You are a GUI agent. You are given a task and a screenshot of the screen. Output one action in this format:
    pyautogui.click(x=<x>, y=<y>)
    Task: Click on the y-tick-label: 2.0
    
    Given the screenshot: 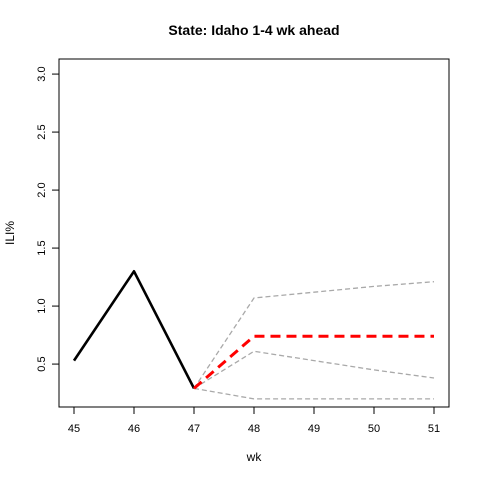 What is the action you would take?
    pyautogui.click(x=42, y=189)
    